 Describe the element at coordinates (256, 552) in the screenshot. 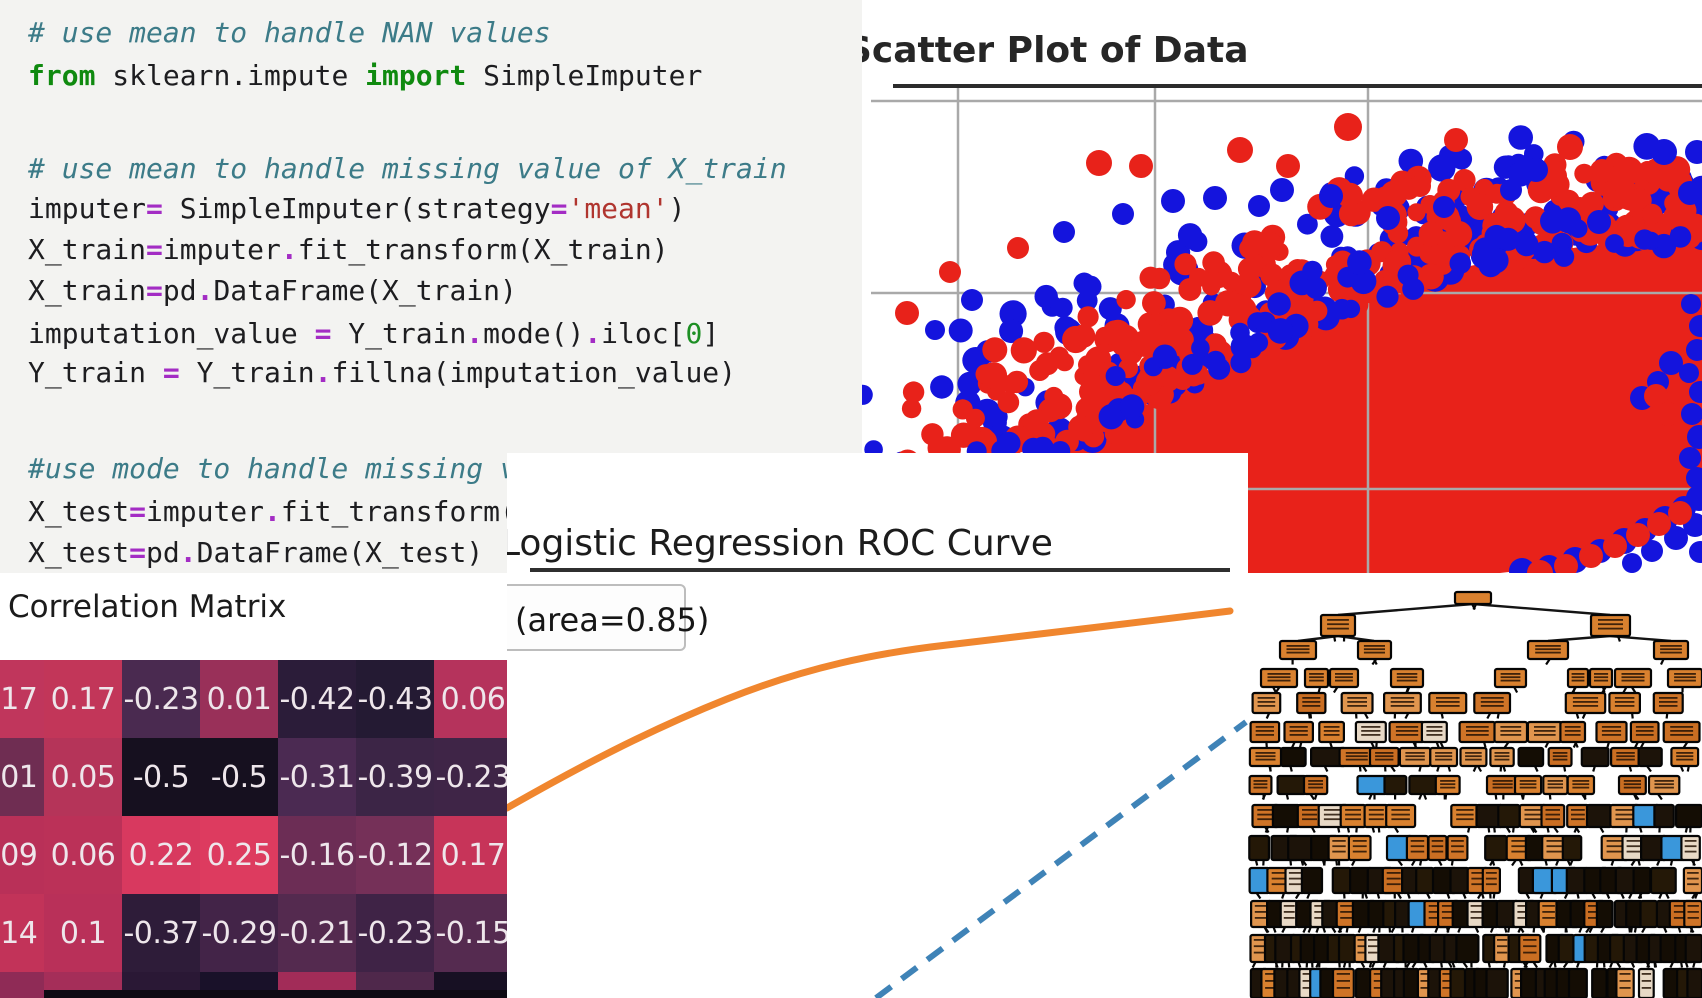

I see `code-line: X_test=pd.DataFrame(X_test)` at that location.